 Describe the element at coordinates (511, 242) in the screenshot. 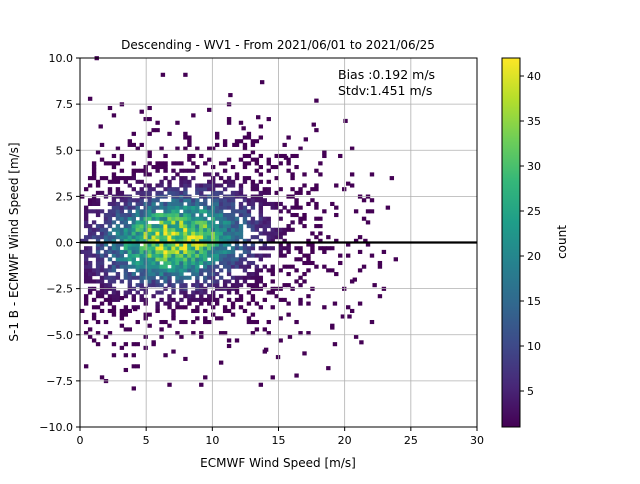

I see `colorbar` at that location.